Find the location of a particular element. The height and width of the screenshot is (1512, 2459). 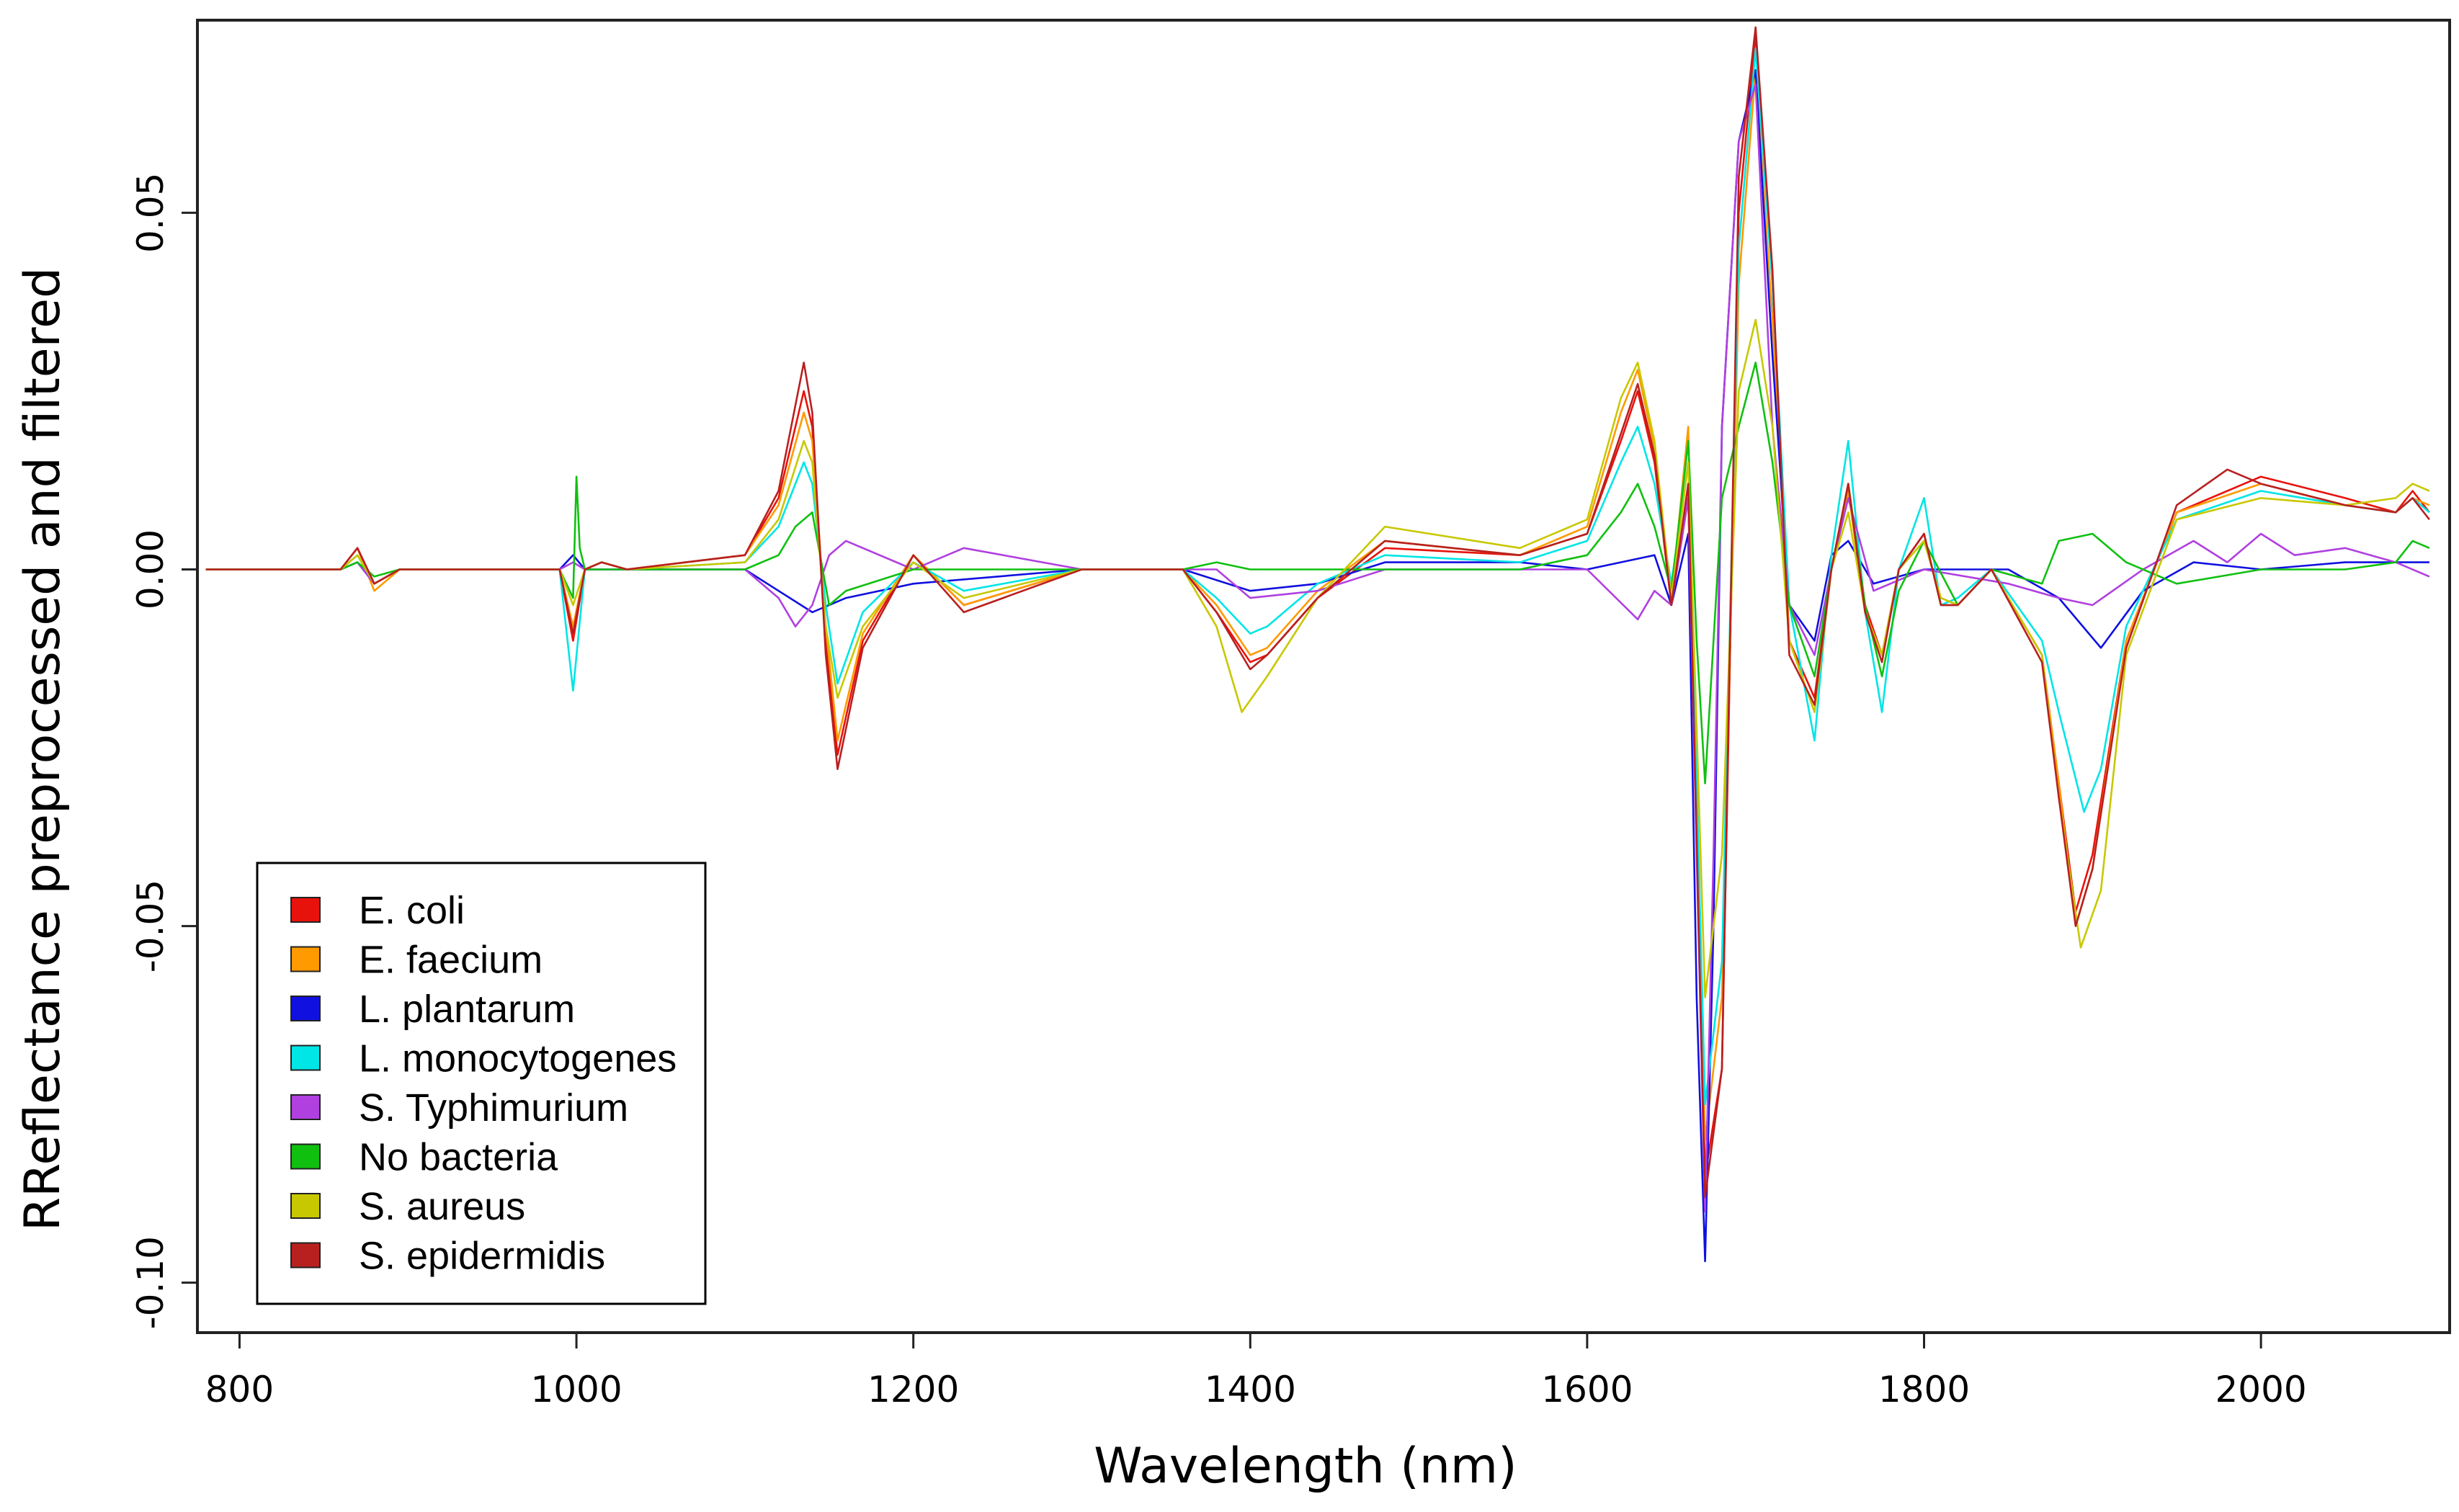

y-tick-label: 0.00 is located at coordinates (150, 569).